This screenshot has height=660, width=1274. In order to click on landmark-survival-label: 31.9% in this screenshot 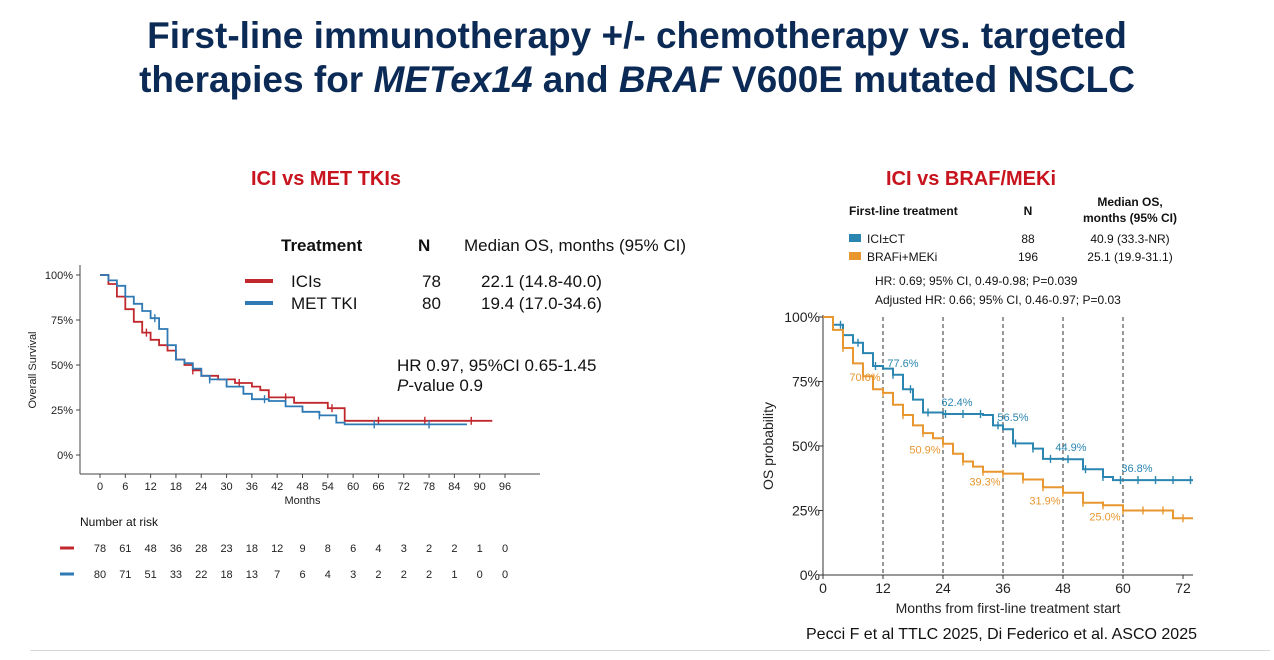, I will do `click(1044, 502)`.